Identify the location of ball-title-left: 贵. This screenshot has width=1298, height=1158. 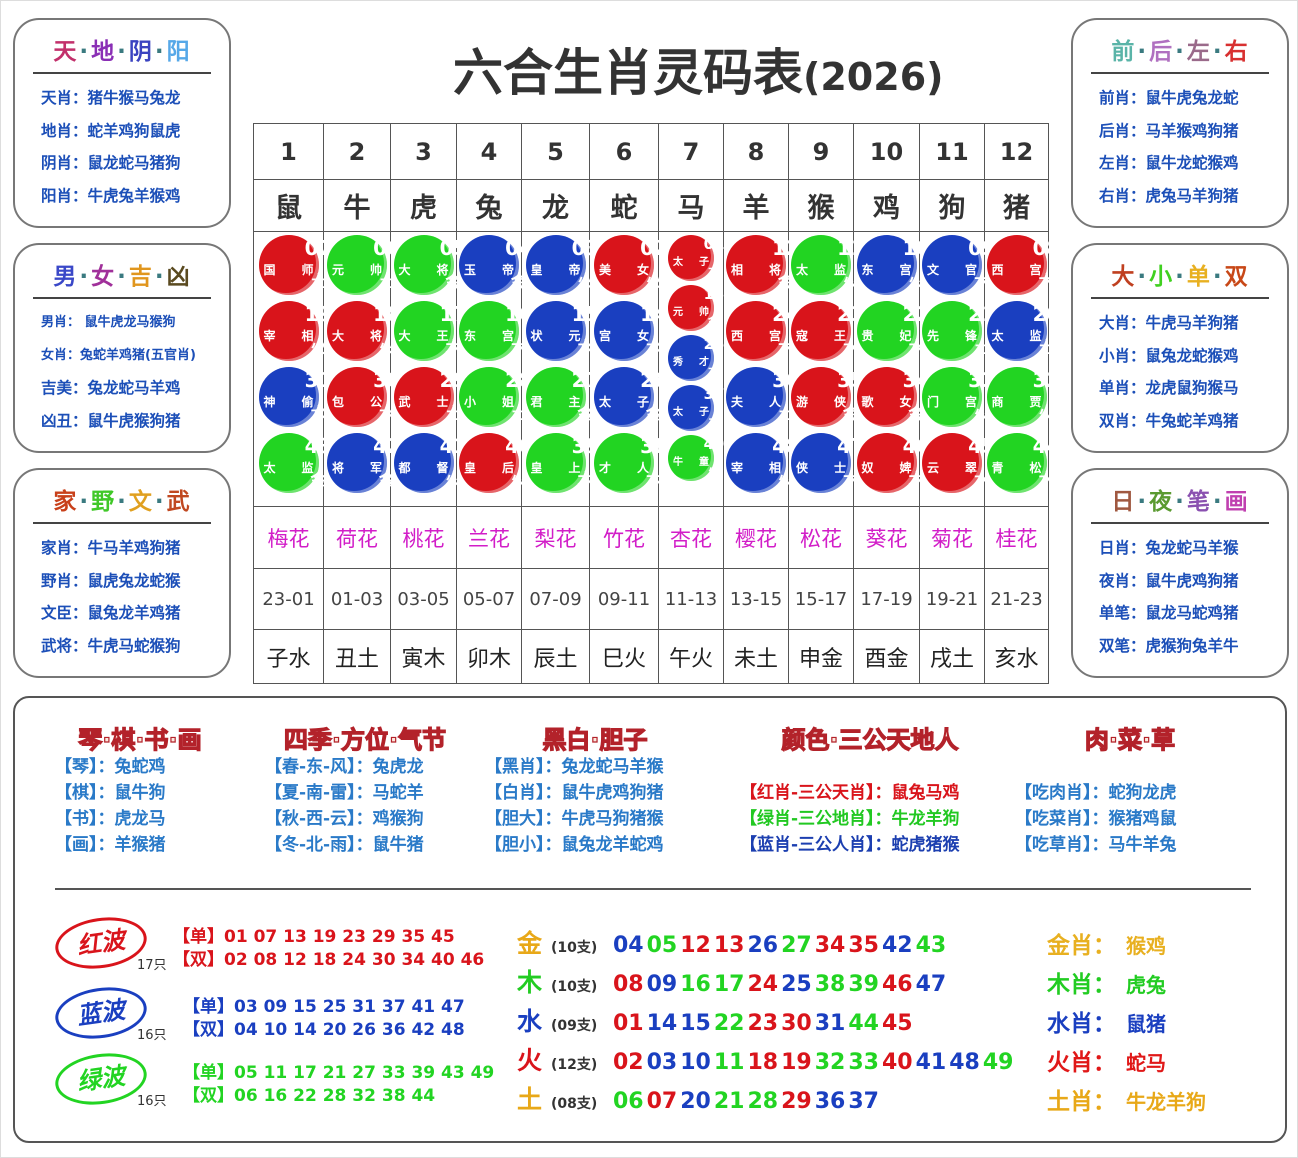
(867, 336).